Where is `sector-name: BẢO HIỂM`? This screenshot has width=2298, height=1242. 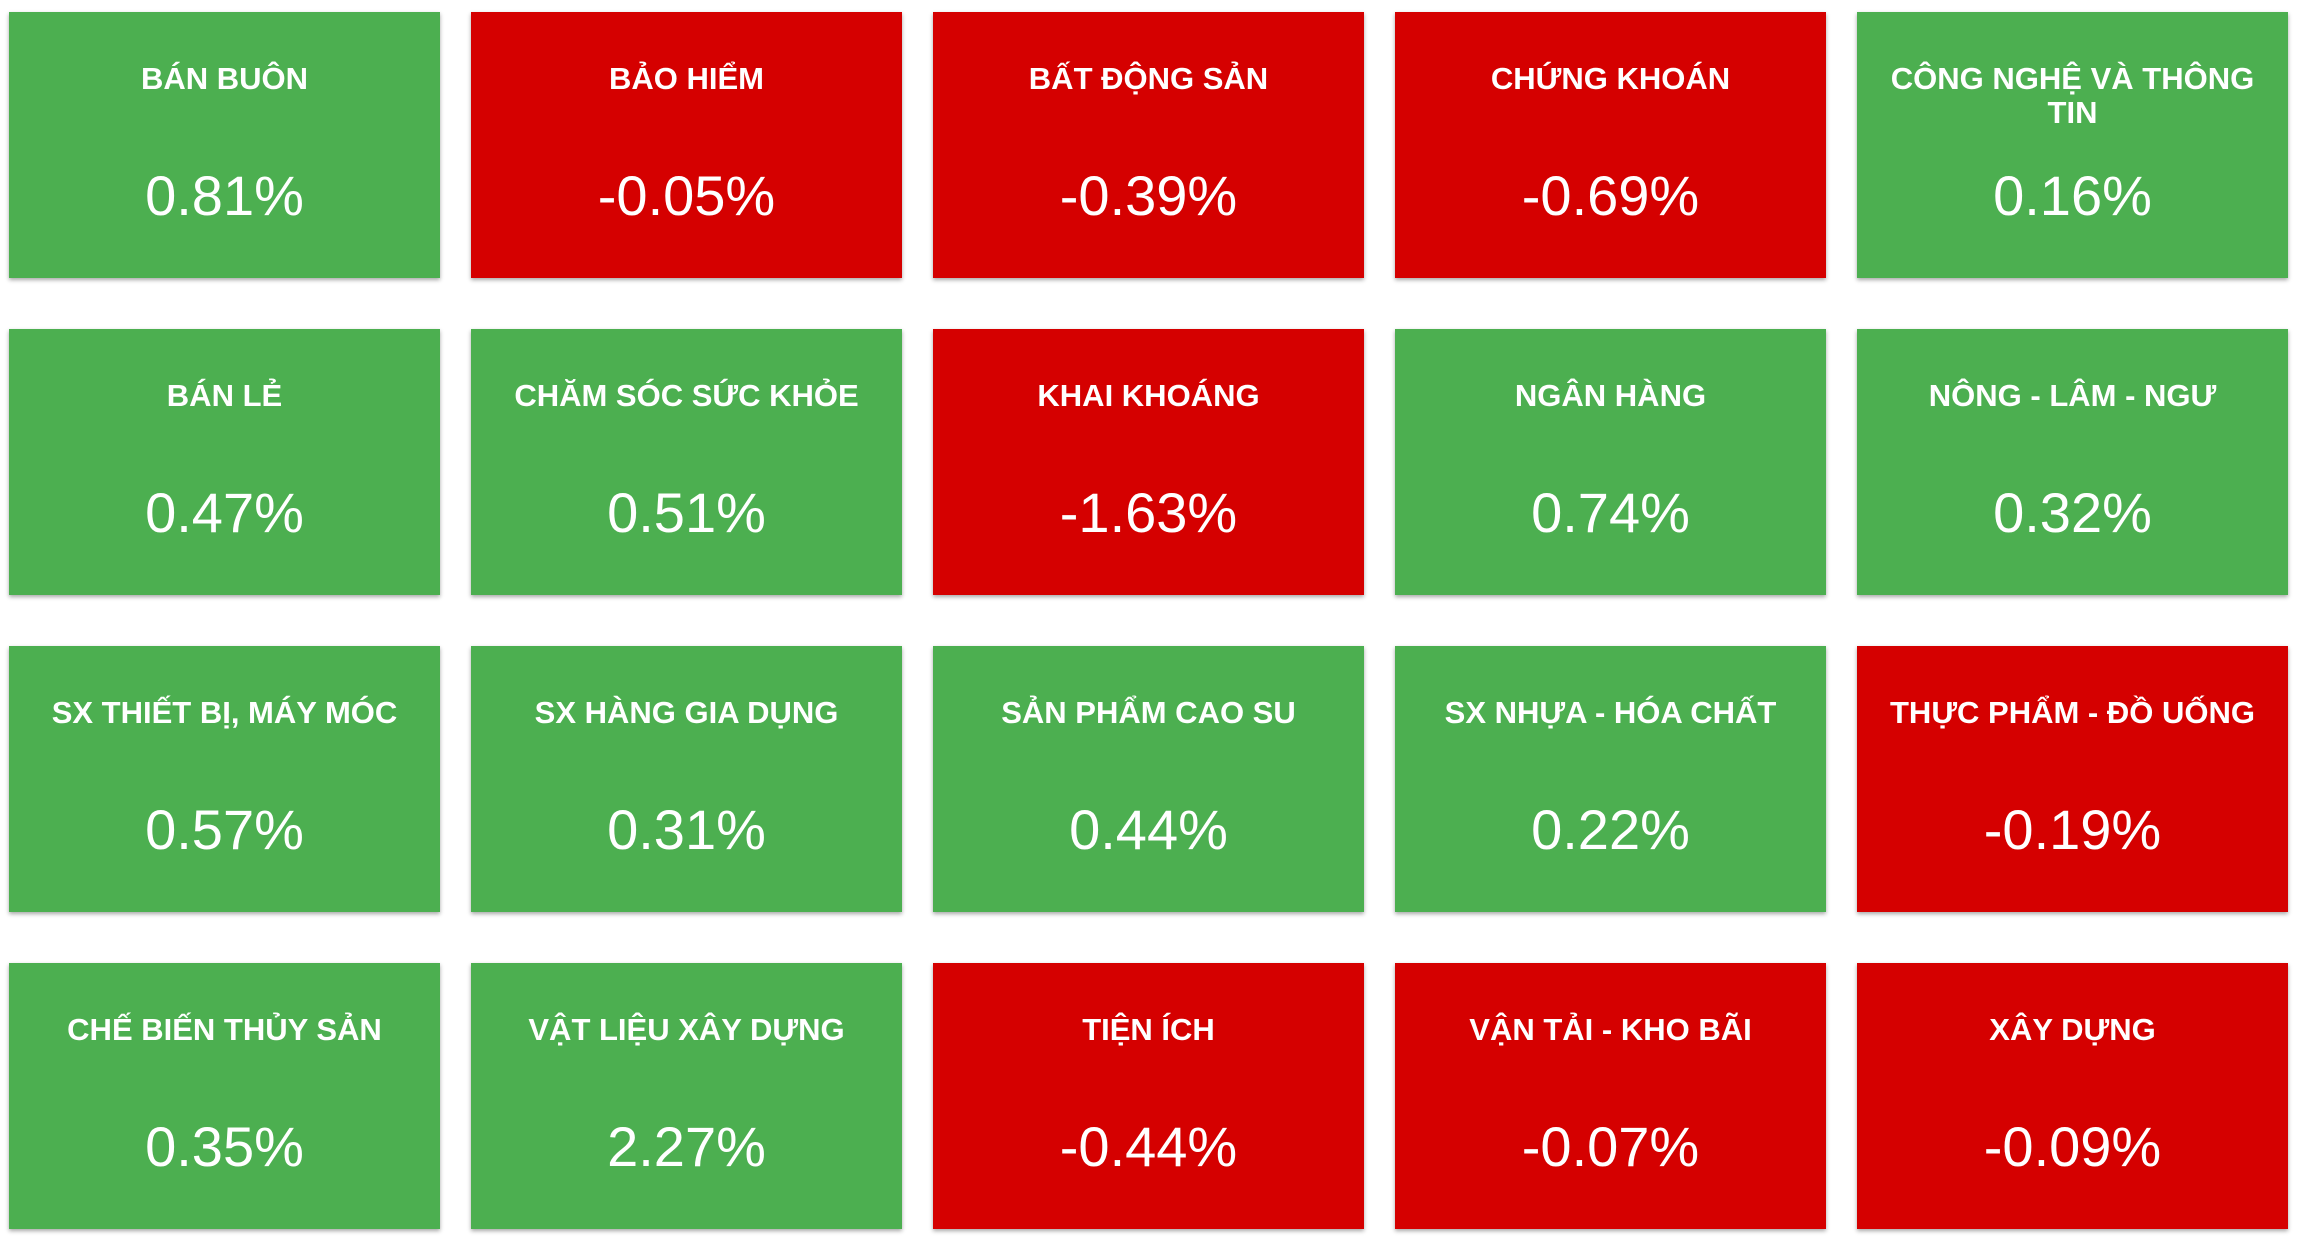
sector-name: BẢO HIỂM is located at coordinates (686, 78).